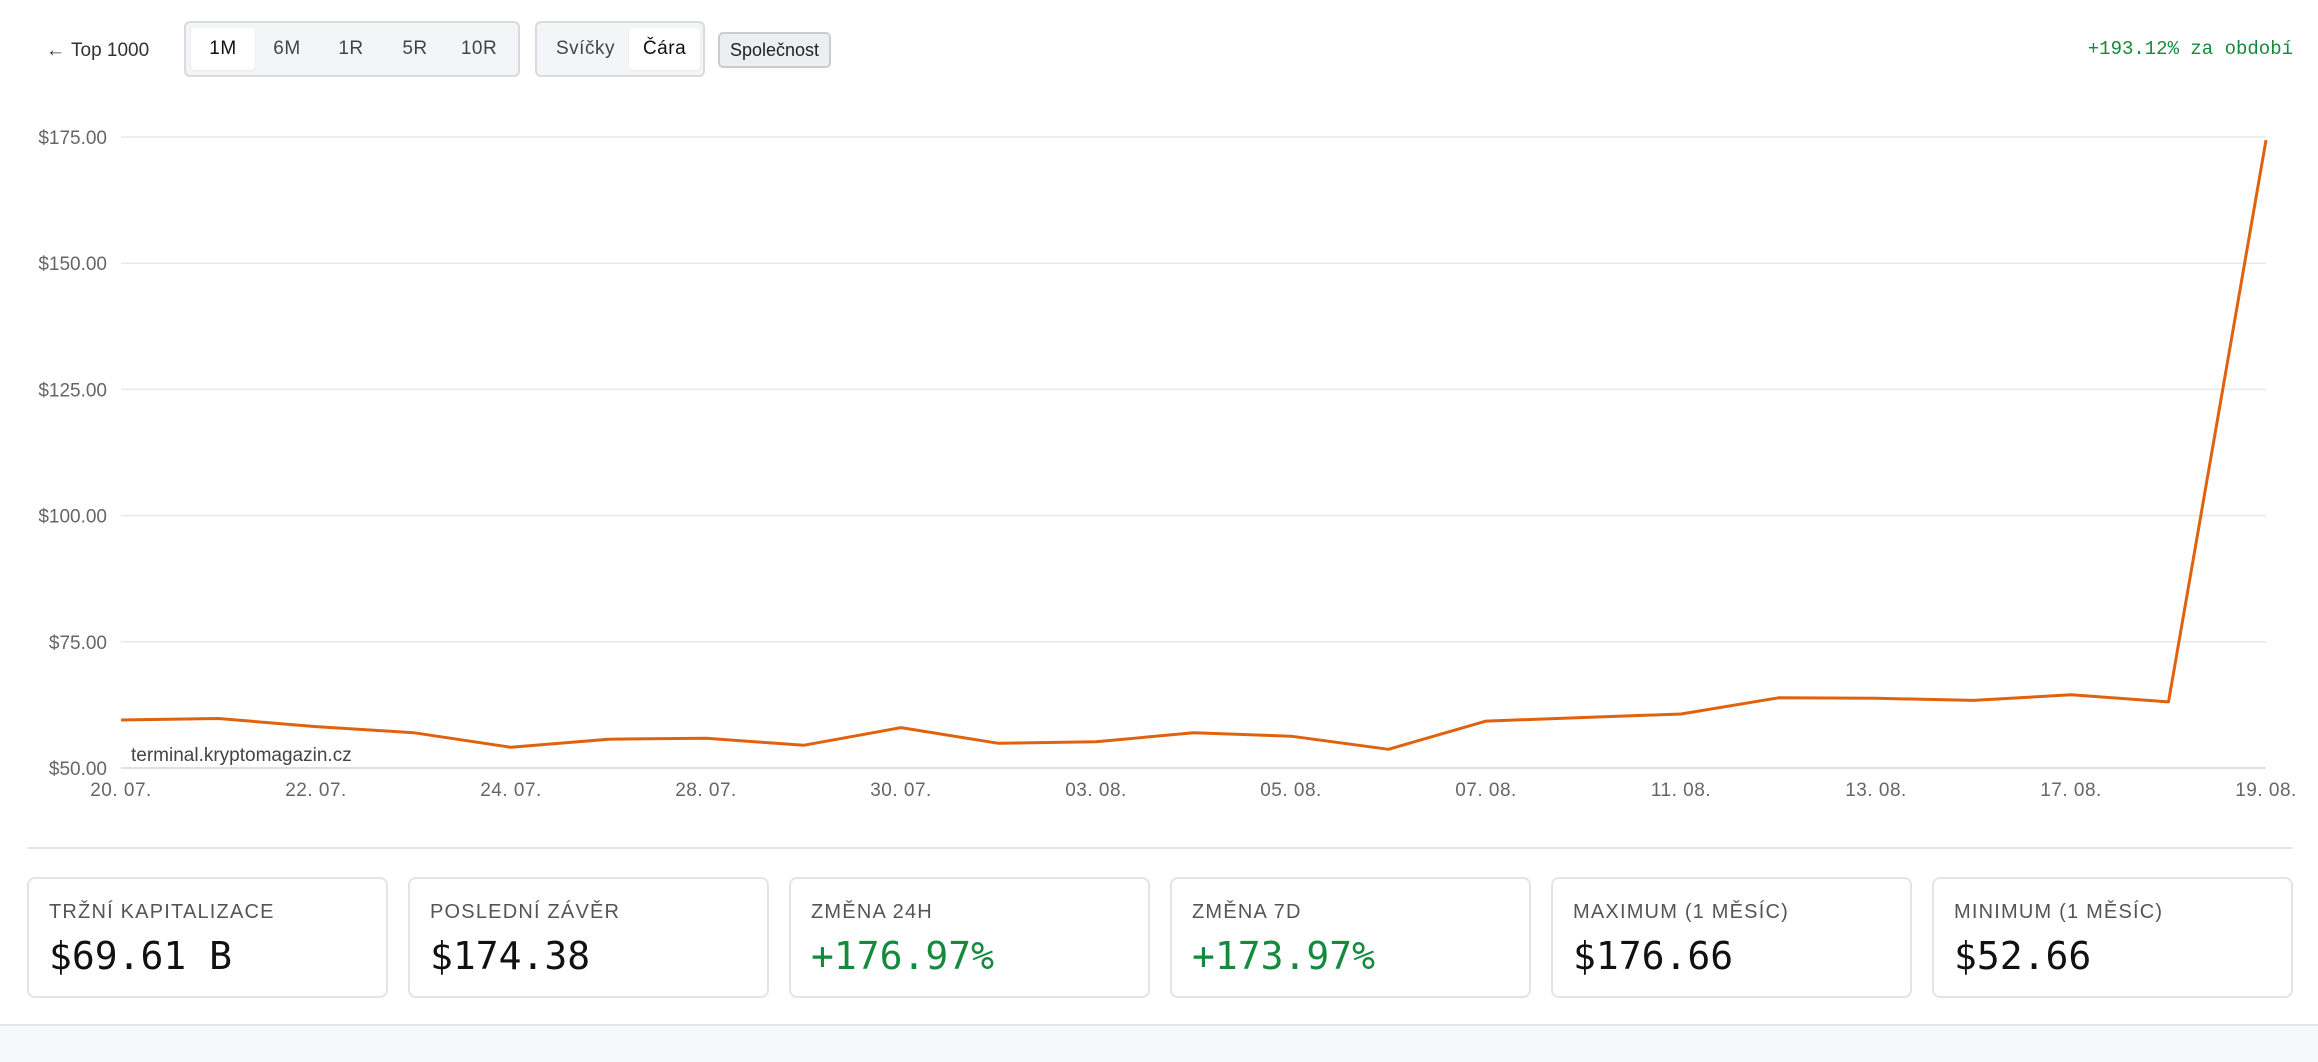 The width and height of the screenshot is (2318, 1062). What do you see at coordinates (585, 49) in the screenshot?
I see `candles-button: Svíčky` at bounding box center [585, 49].